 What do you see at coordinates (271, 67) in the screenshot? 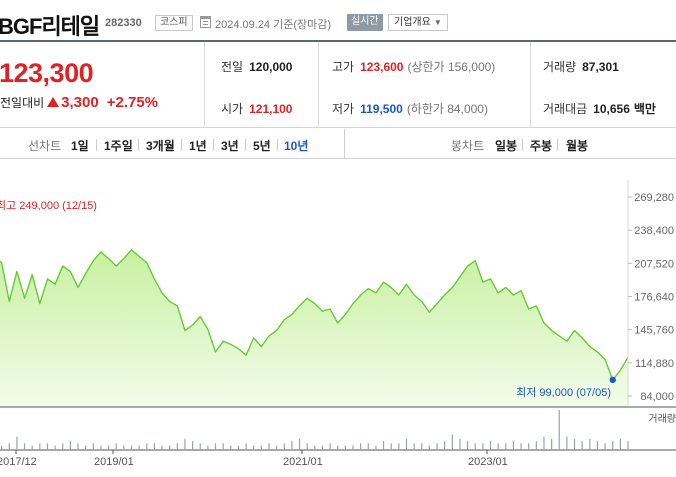
I see `stat-value: 120,000` at bounding box center [271, 67].